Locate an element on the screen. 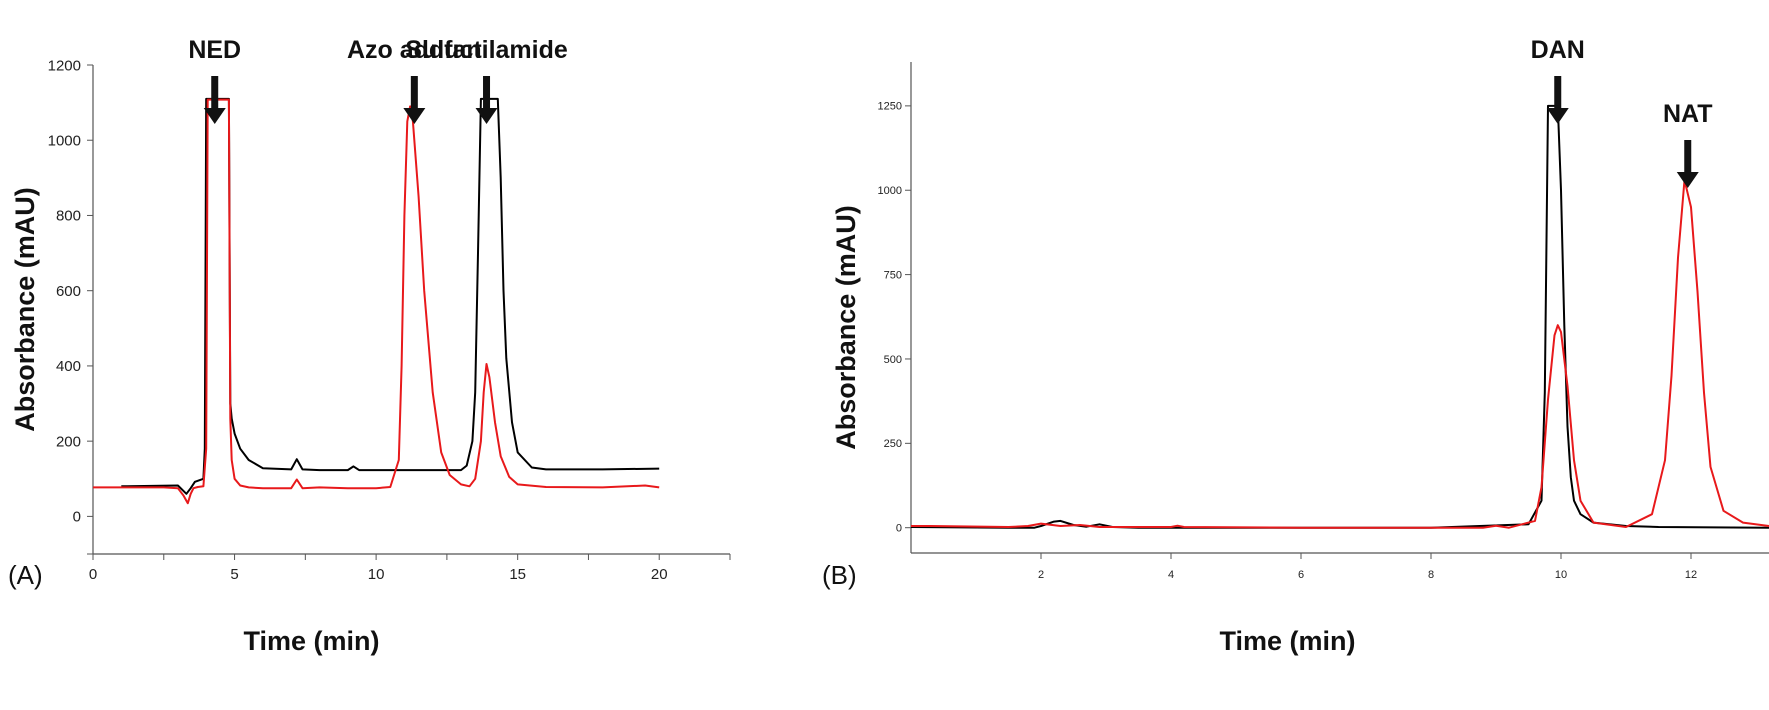  x-tick-label: 8 is located at coordinates (1431, 575).